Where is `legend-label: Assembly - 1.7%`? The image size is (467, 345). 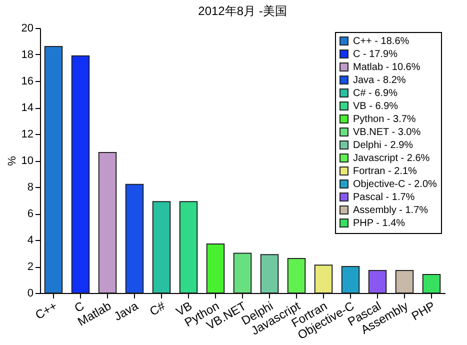
legend-label: Assembly - 1.7% is located at coordinates (390, 210).